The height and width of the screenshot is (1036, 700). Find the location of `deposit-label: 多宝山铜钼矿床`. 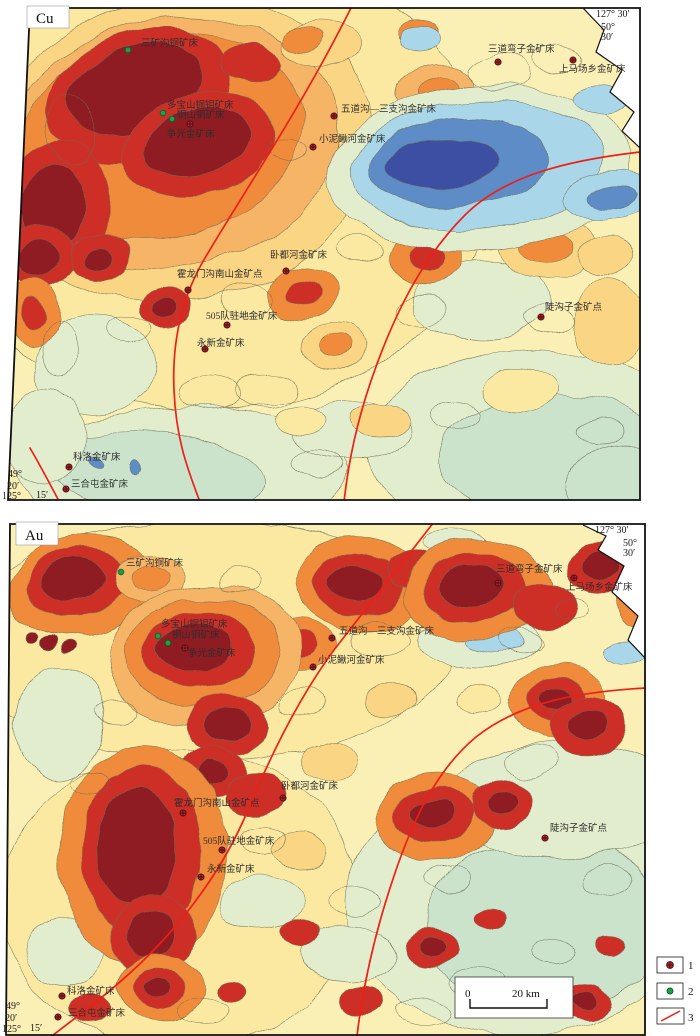

deposit-label: 多宝山铜钼矿床 is located at coordinates (194, 624).